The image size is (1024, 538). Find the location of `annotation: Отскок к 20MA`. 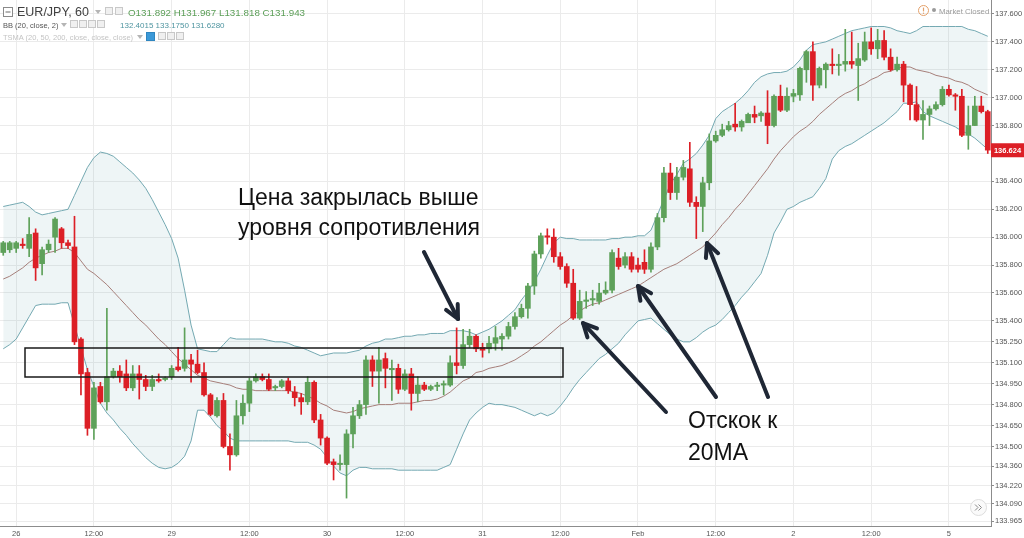

annotation: Отскок к 20MA is located at coordinates (733, 436).